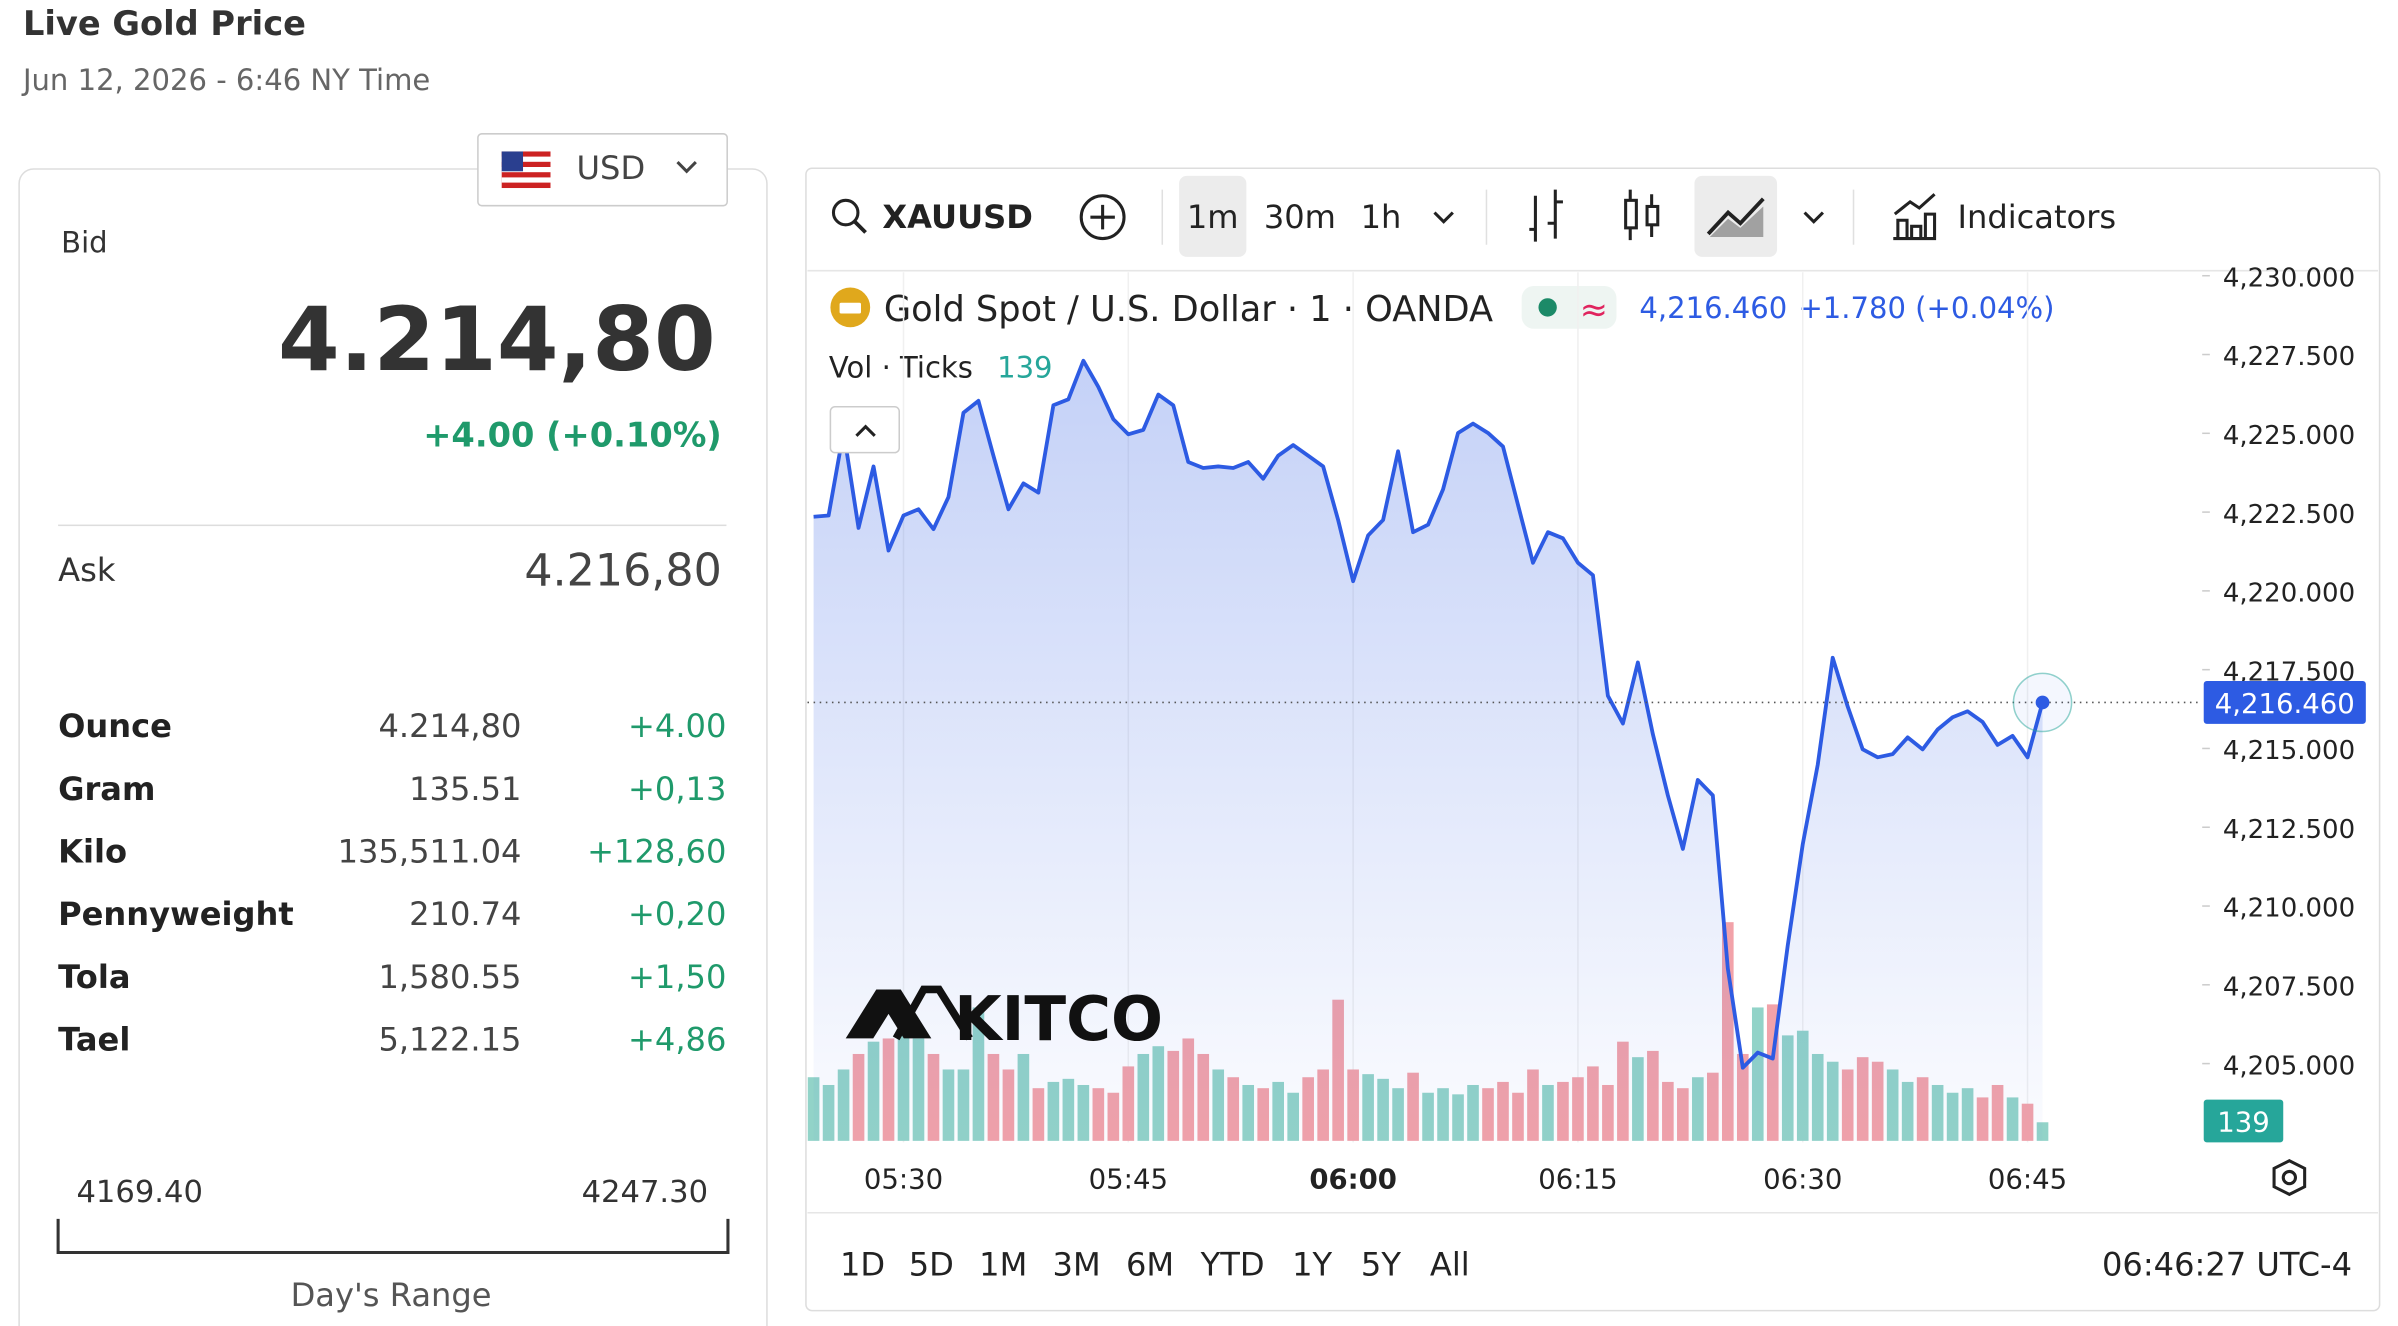 Image resolution: width=2398 pixels, height=1326 pixels. Describe the element at coordinates (686, 167) in the screenshot. I see `chevron` at that location.